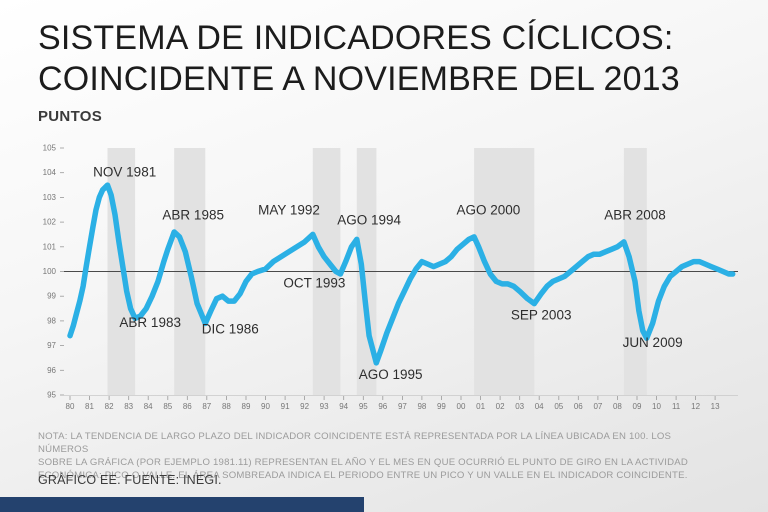  I want to click on turning-point-label: AGO 1995, so click(391, 374).